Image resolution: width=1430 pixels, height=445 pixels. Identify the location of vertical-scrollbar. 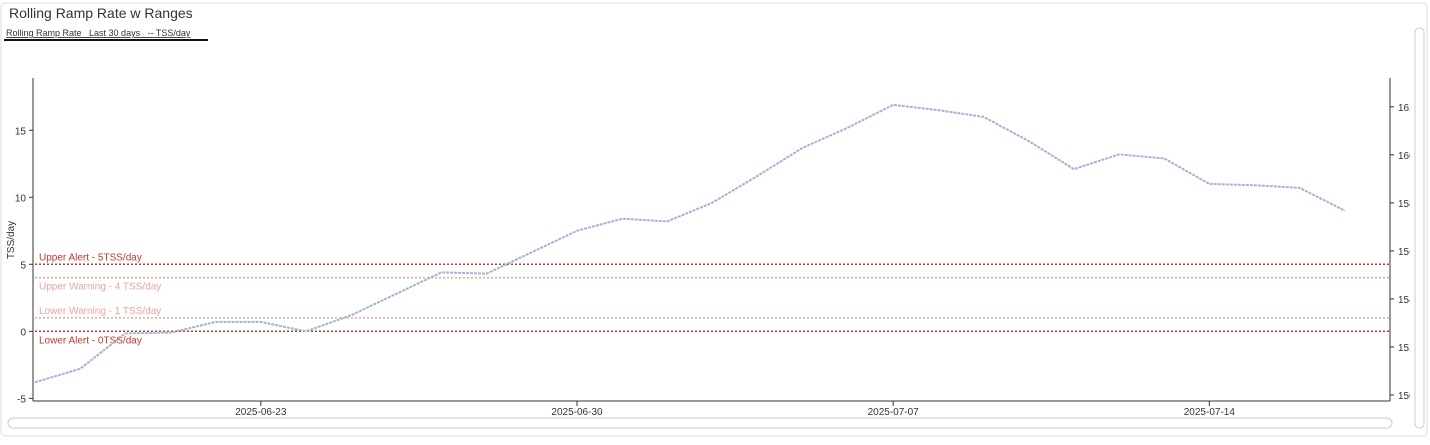
(1419, 228).